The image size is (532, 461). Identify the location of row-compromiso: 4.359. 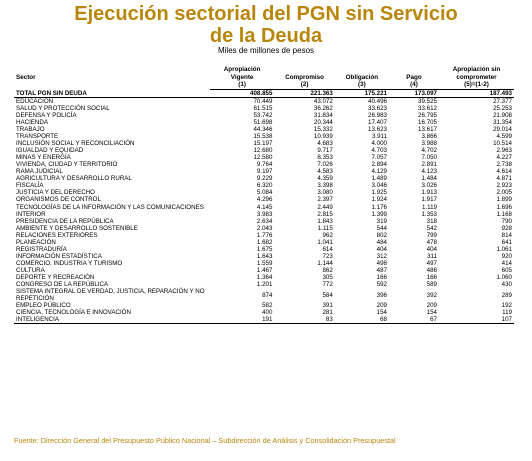
(325, 179).